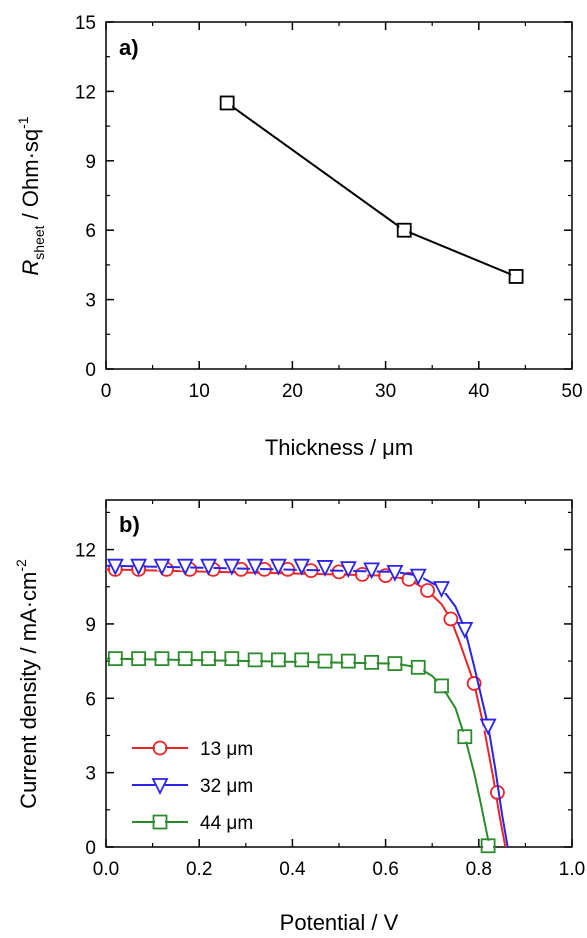  I want to click on y-axis-label-b: Current density / mA·cm-2, so click(27, 684).